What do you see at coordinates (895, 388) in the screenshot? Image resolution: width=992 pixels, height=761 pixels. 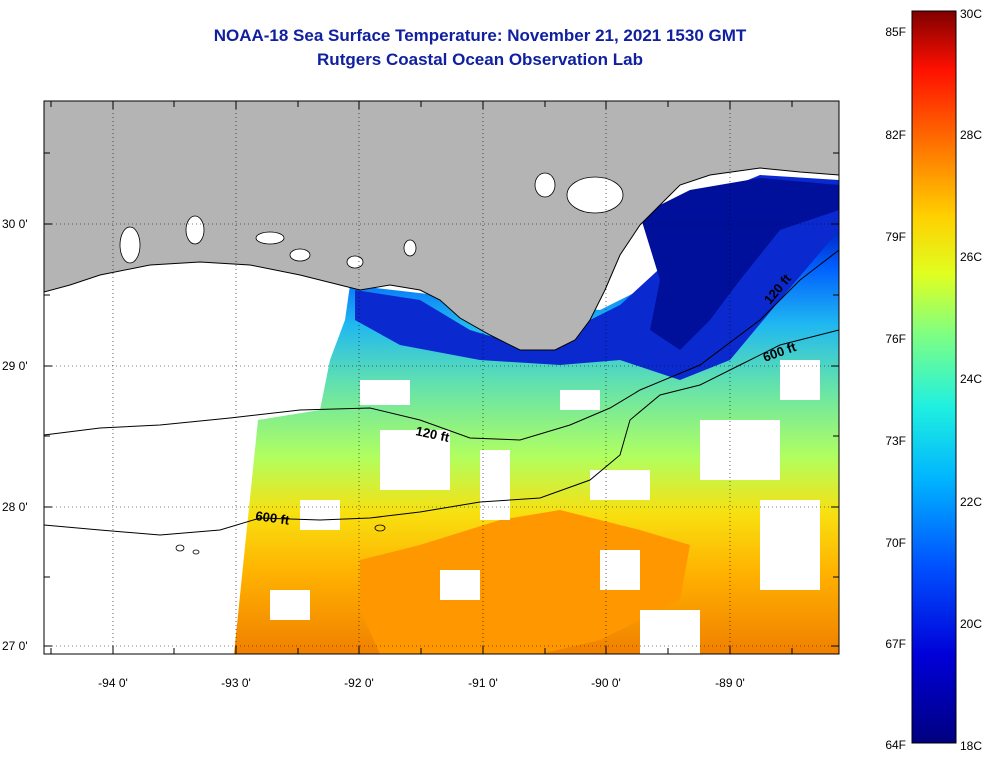 I see `colorbar-fahrenheit-labels: 85F 82F 79F 76F 73F 70F 67F 64F` at bounding box center [895, 388].